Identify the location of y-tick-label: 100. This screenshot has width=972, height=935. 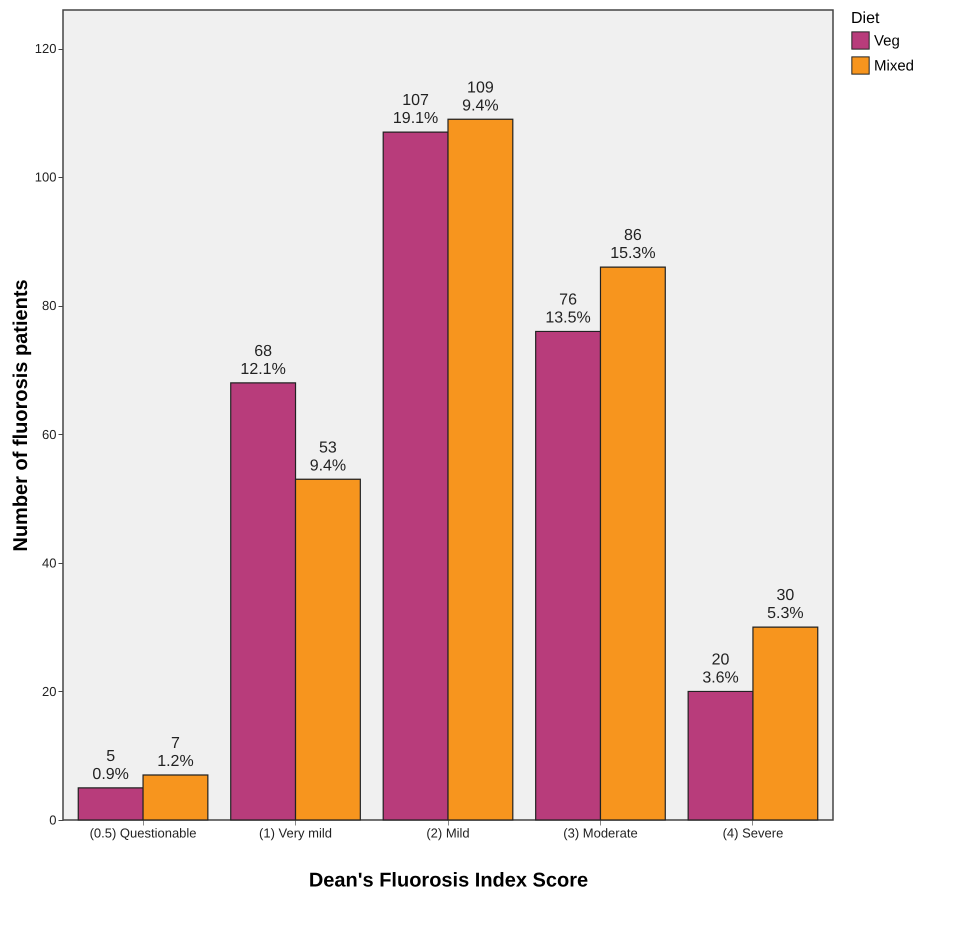
(45, 177).